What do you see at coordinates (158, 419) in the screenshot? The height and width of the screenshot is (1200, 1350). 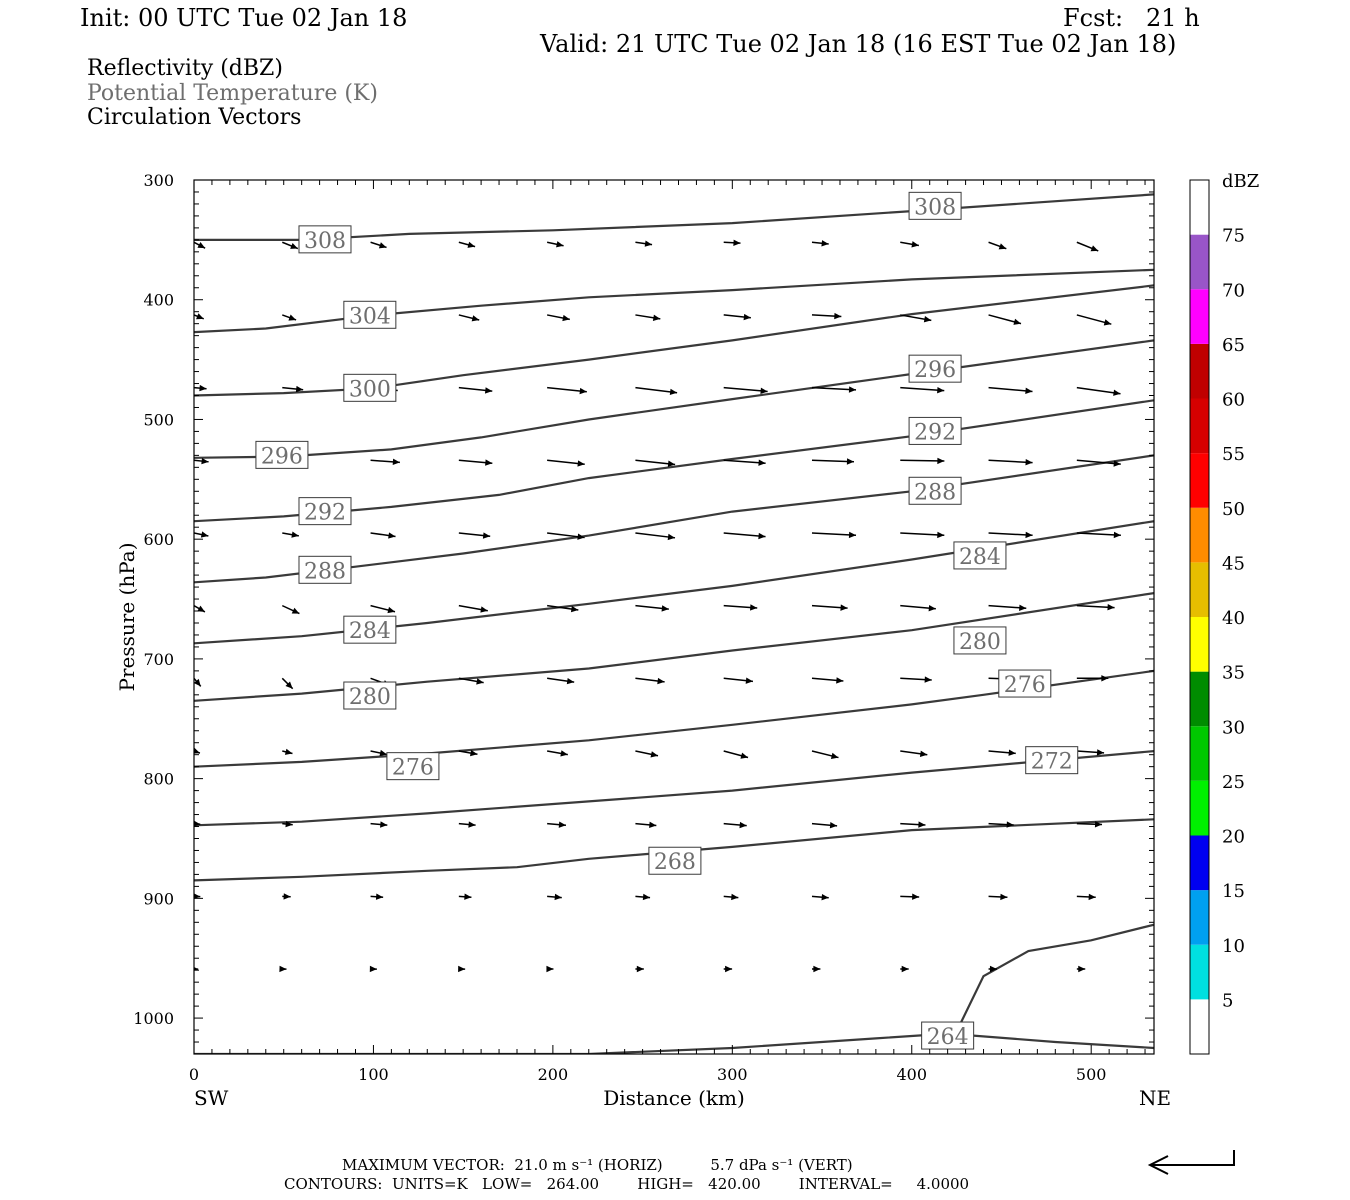 I see `y-tick-label: 500` at bounding box center [158, 419].